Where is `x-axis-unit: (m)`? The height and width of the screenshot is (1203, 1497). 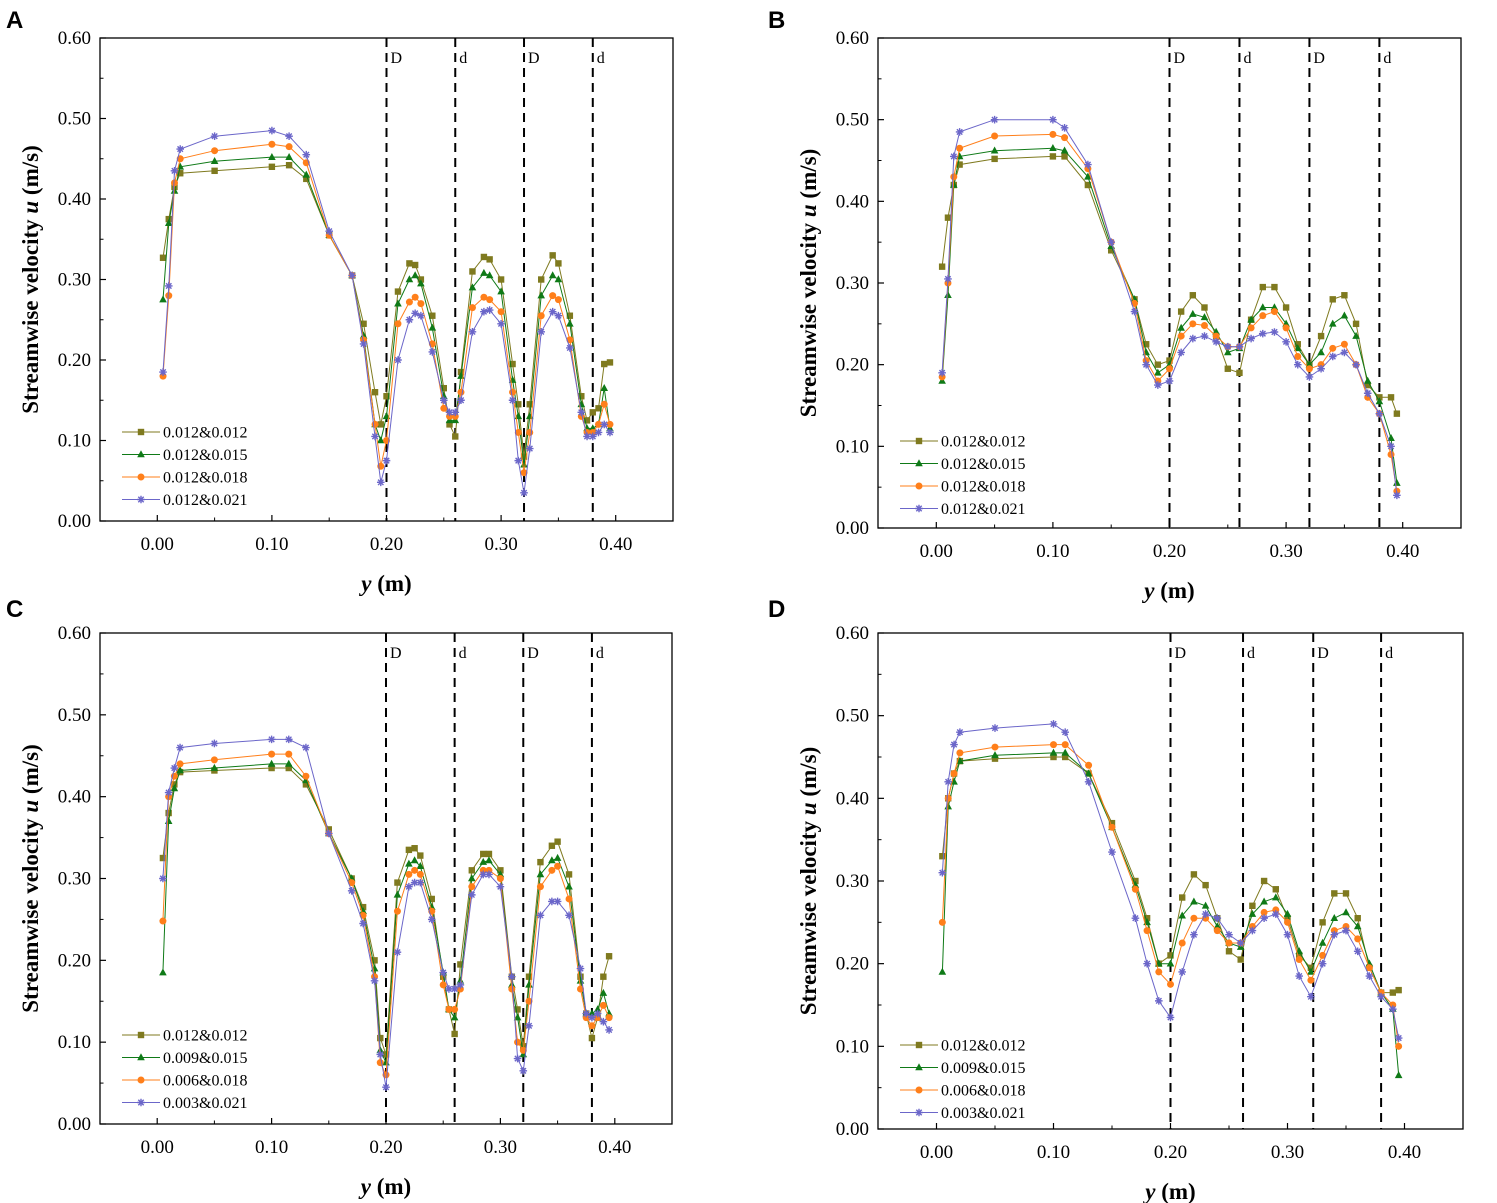 x-axis-unit: (m) is located at coordinates (391, 583).